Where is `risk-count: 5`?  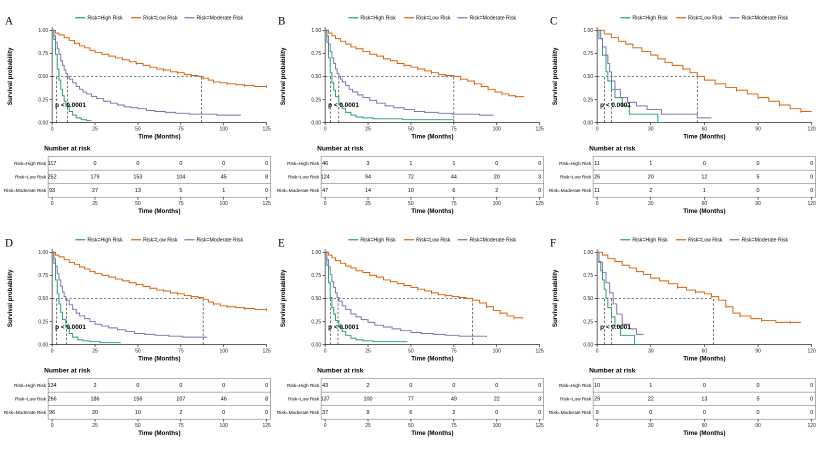
risk-count: 5 is located at coordinates (180, 191).